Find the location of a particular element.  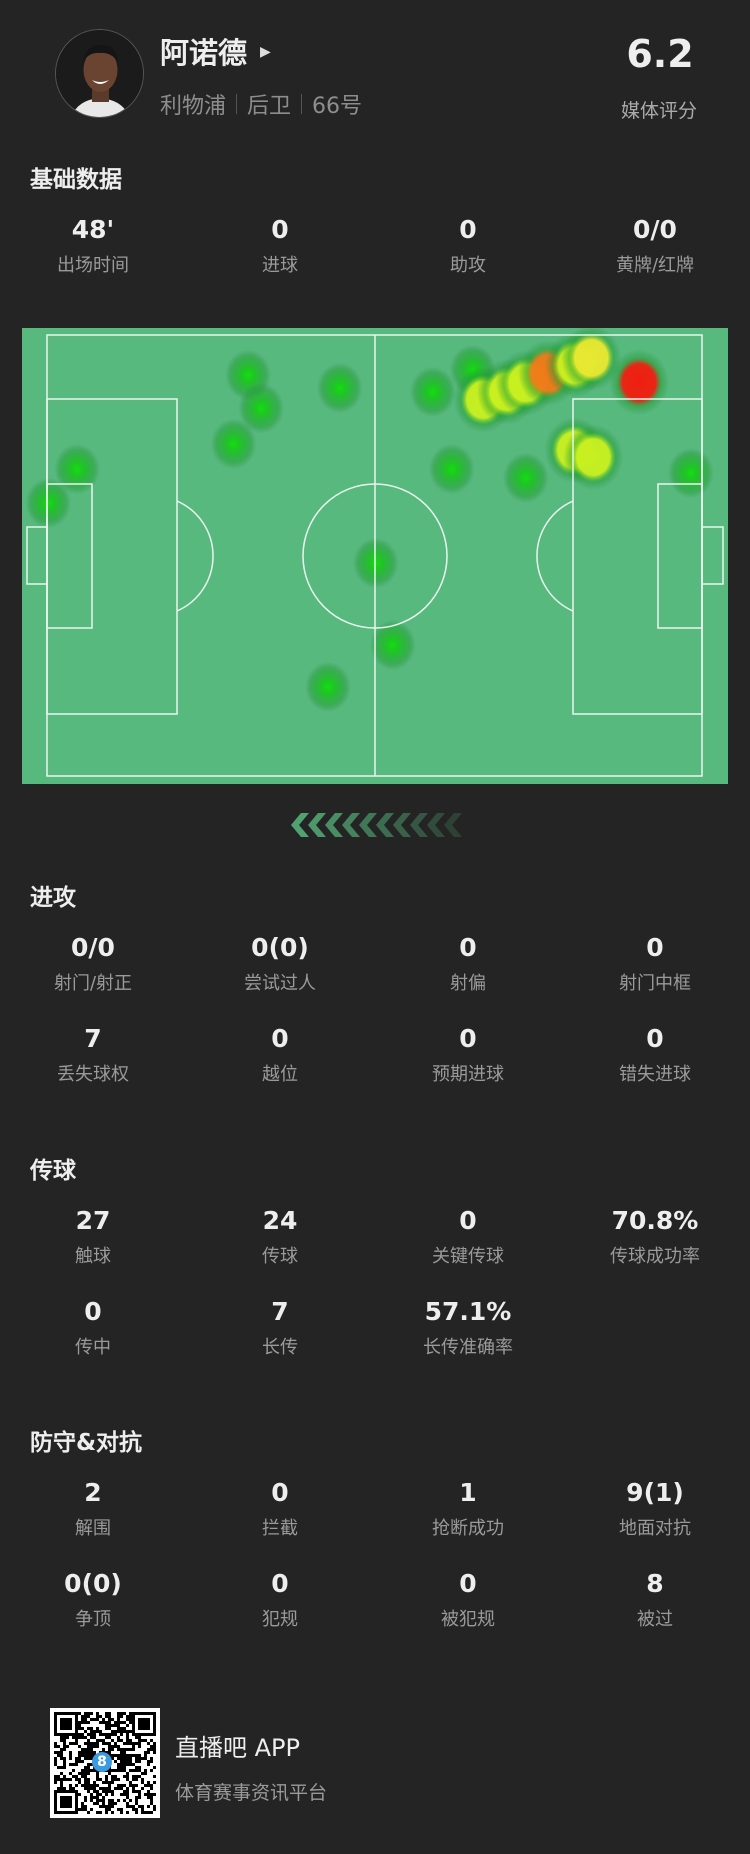

stat-item: 0(0) 尝试过人 is located at coordinates (280, 963).